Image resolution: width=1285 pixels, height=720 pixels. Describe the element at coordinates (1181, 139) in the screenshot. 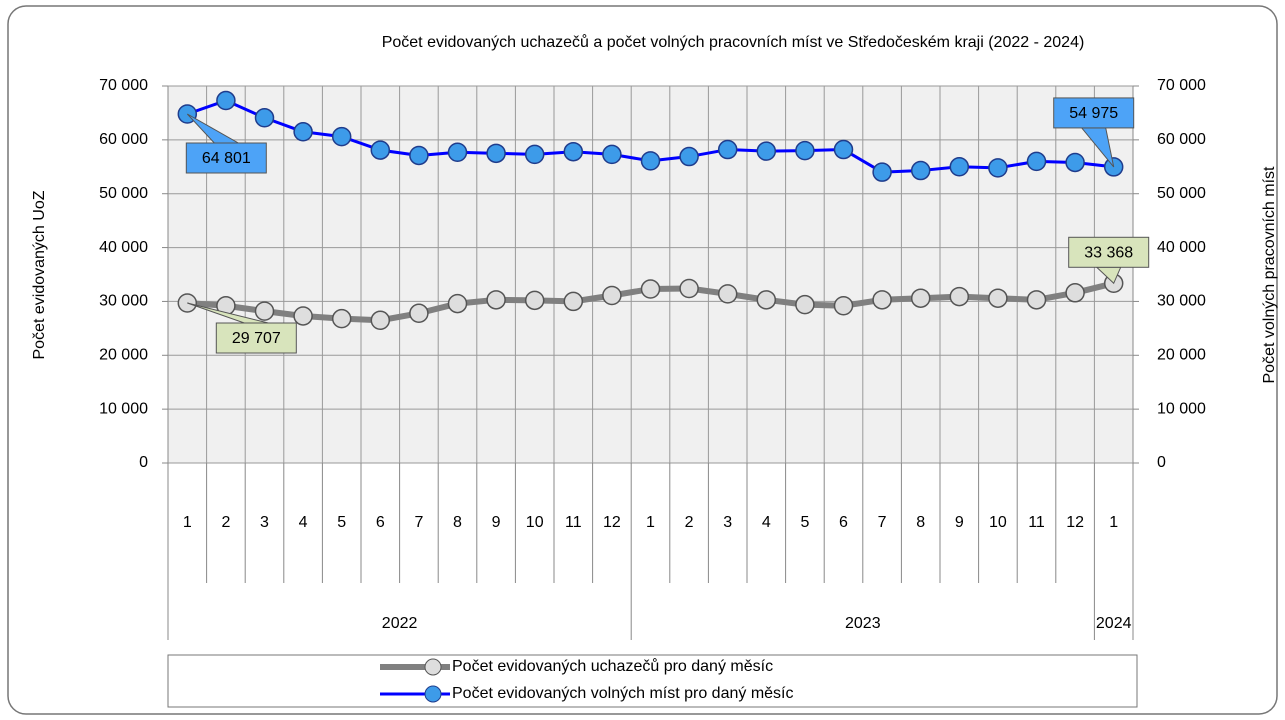

I see `y2-tick-label: 60 000` at that location.